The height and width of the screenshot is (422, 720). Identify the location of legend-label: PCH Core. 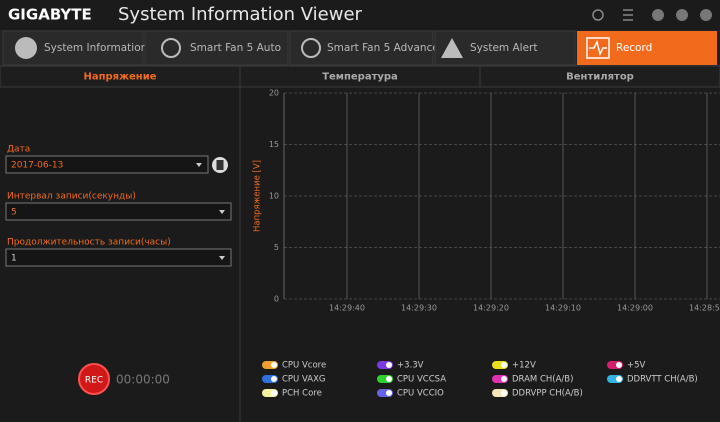
(302, 394).